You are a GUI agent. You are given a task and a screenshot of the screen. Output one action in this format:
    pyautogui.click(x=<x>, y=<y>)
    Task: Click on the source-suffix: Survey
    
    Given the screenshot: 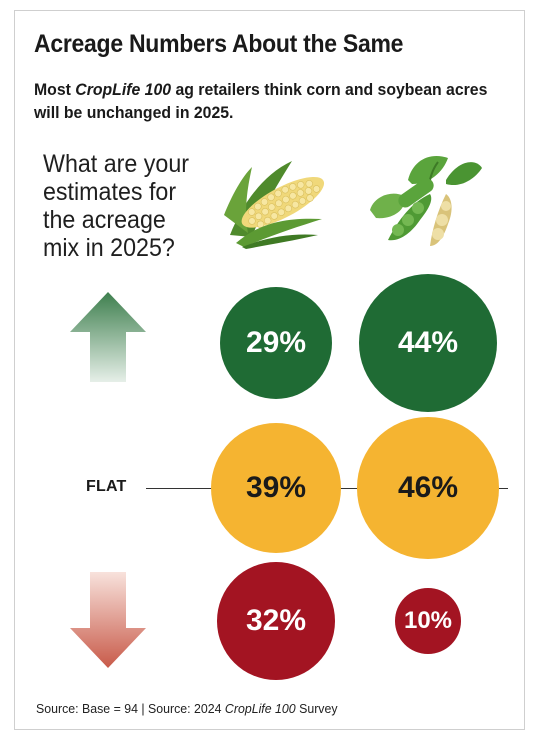 What is the action you would take?
    pyautogui.click(x=316, y=708)
    